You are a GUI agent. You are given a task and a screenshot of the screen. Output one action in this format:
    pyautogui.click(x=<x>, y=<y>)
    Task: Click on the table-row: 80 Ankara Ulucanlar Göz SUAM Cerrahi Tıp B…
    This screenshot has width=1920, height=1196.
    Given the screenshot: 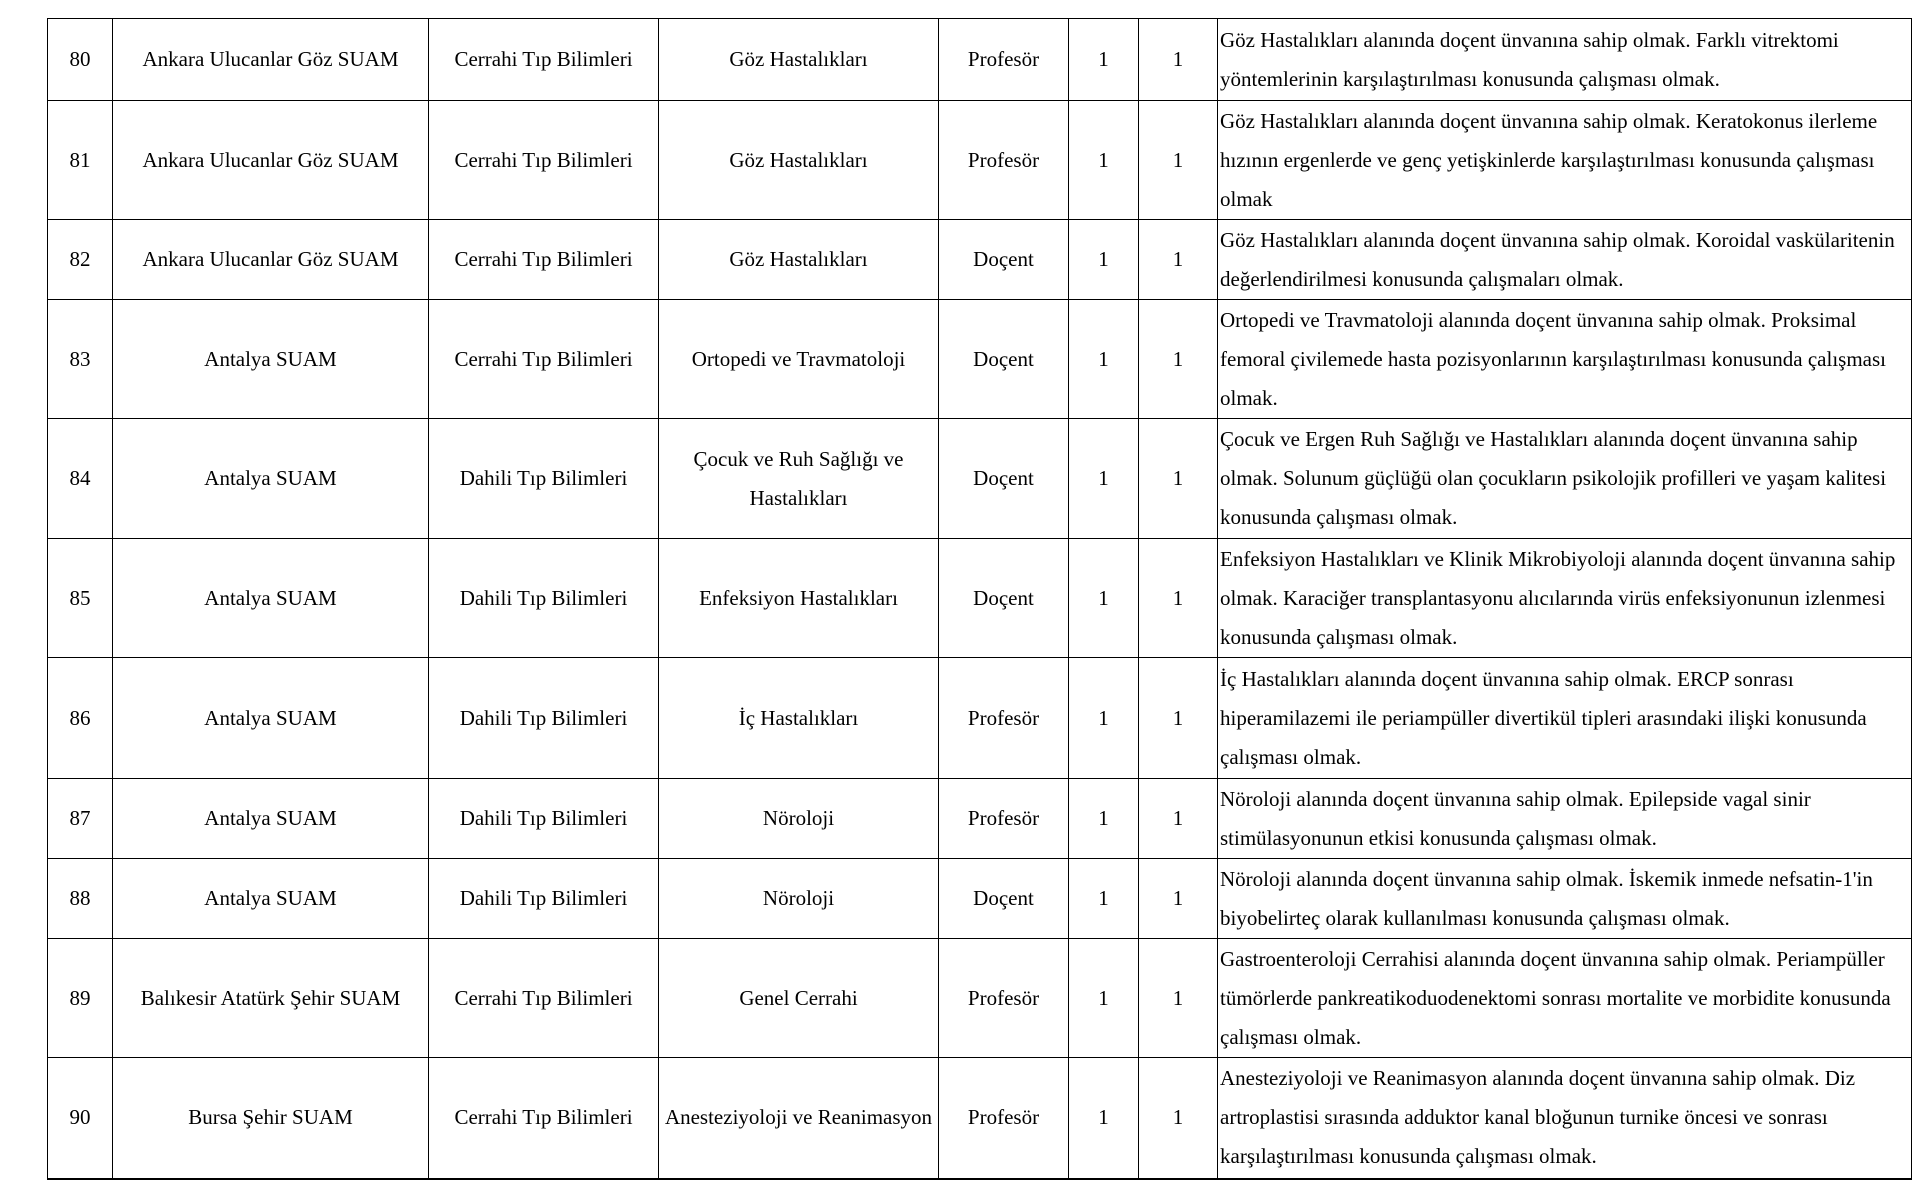 What is the action you would take?
    pyautogui.click(x=979, y=59)
    